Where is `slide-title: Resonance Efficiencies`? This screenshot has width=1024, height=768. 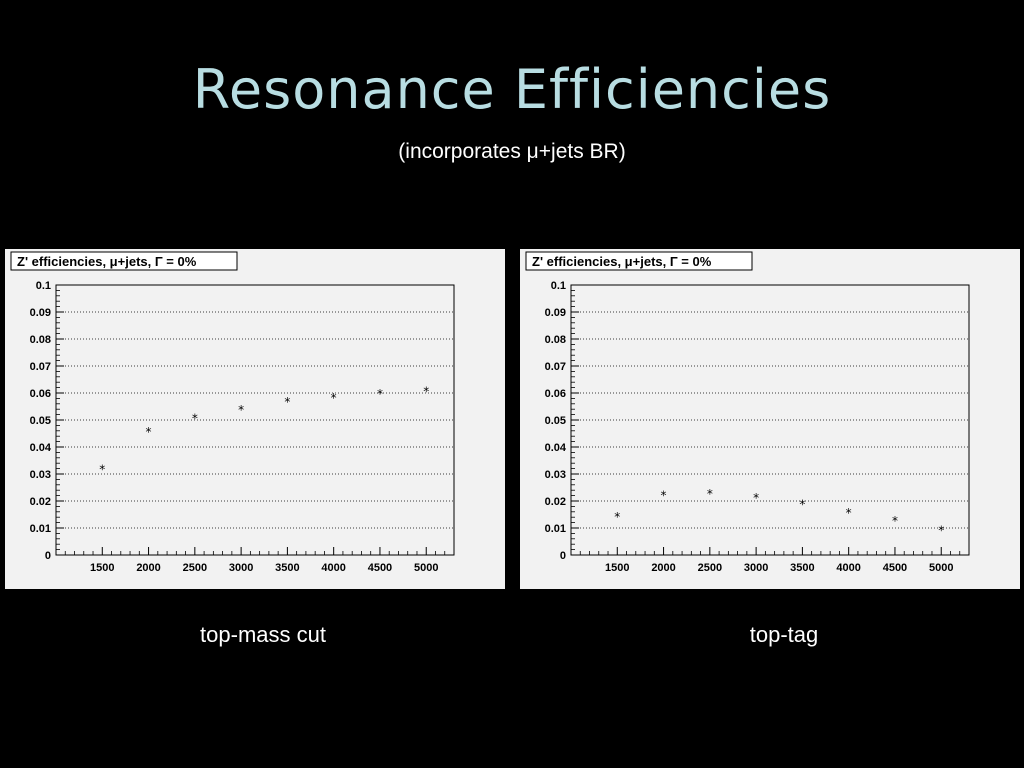
slide-title: Resonance Efficiencies is located at coordinates (512, 89).